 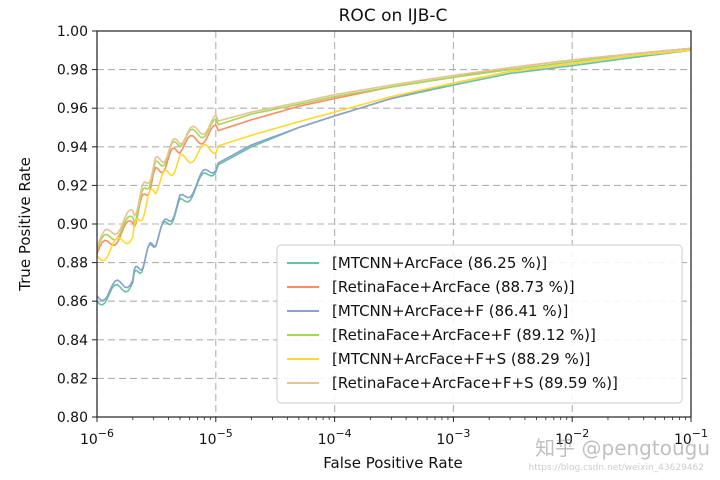 What do you see at coordinates (691, 437) in the screenshot?
I see `x-tick-label: 10⁻¹` at bounding box center [691, 437].